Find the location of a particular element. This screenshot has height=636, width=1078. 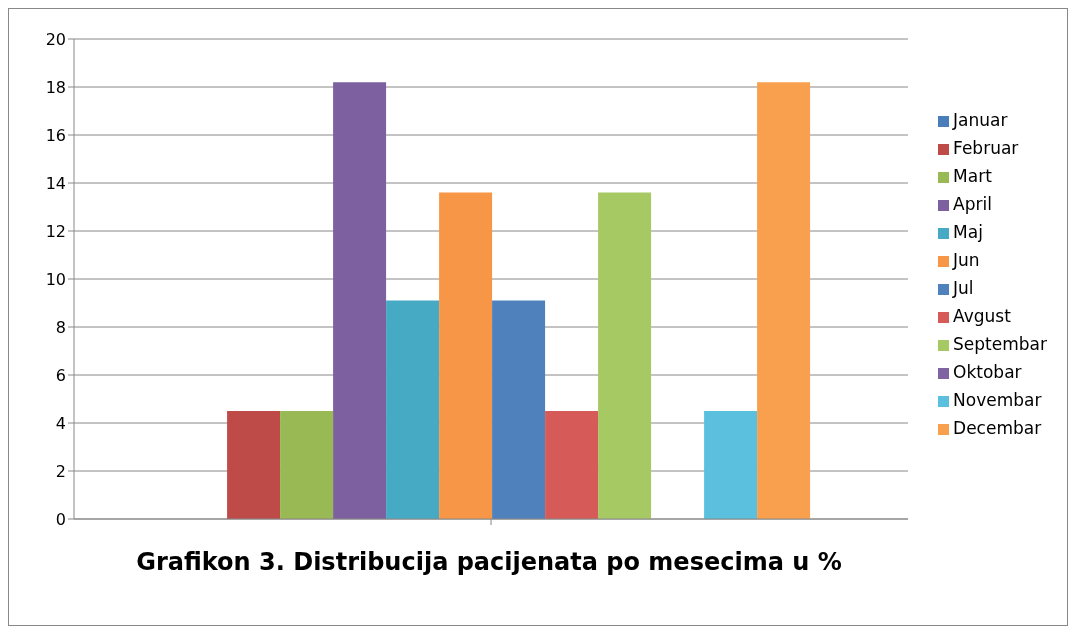

y-tick-label: 12 is located at coordinates (55, 231).